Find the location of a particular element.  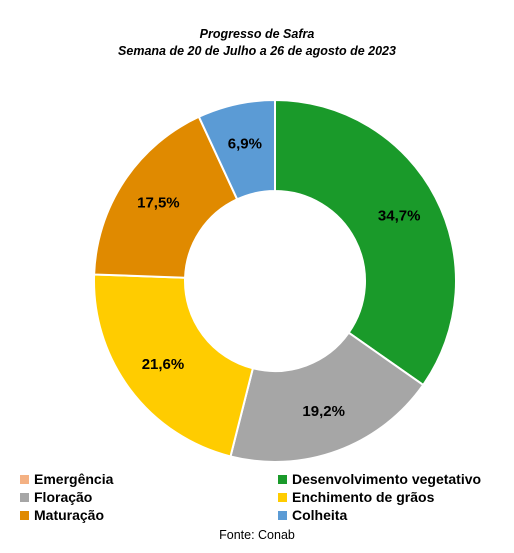

legend-swatch-enchimento-de-graos is located at coordinates (282, 497).